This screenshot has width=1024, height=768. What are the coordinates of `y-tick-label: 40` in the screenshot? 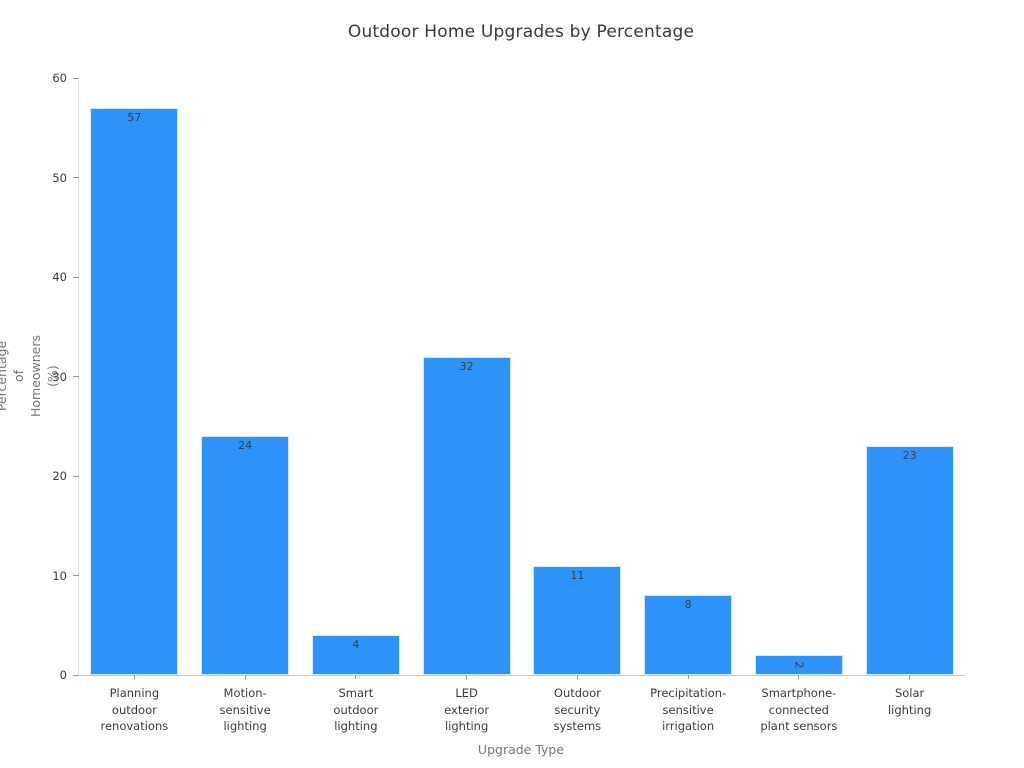 It's located at (59, 277).